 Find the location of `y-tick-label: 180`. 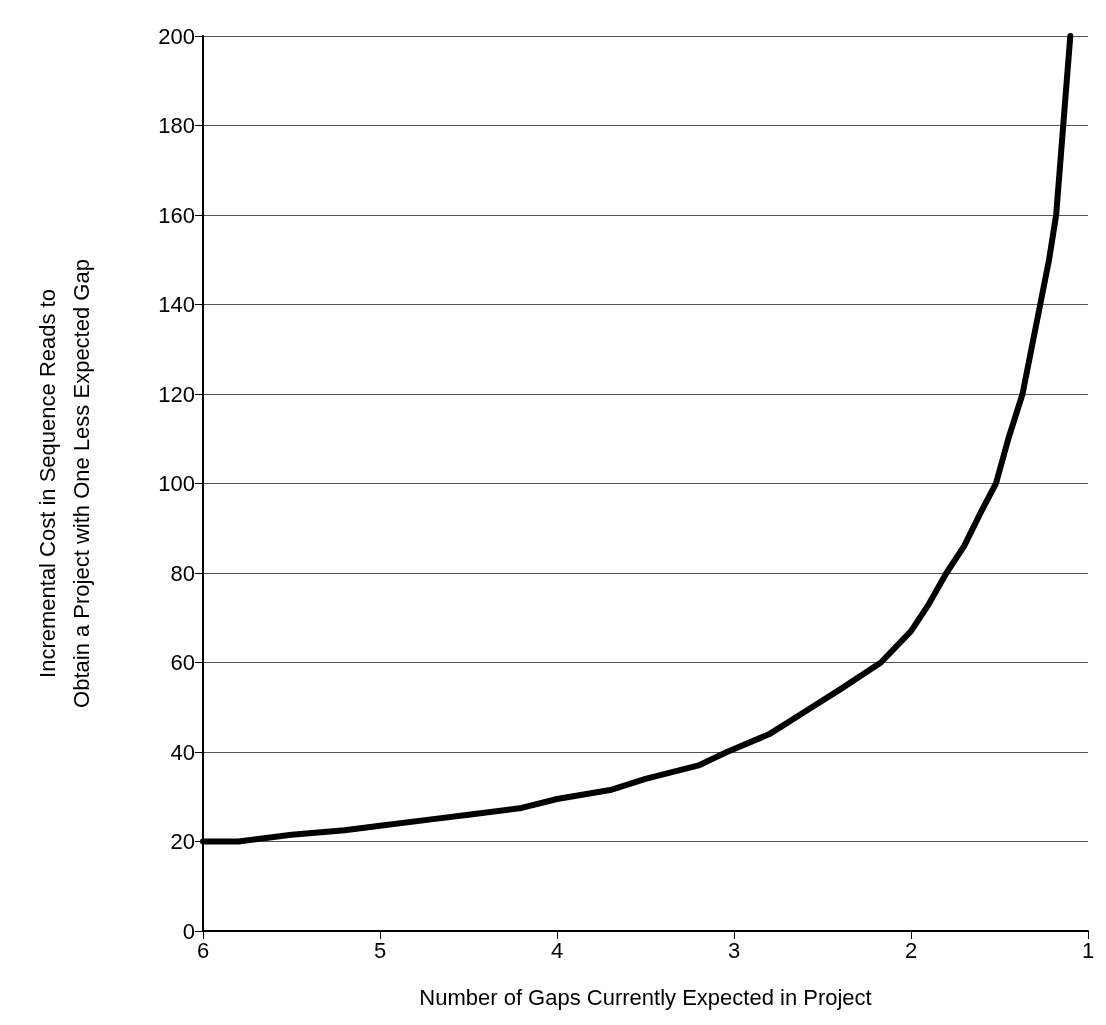

y-tick-label: 180 is located at coordinates (176, 125).